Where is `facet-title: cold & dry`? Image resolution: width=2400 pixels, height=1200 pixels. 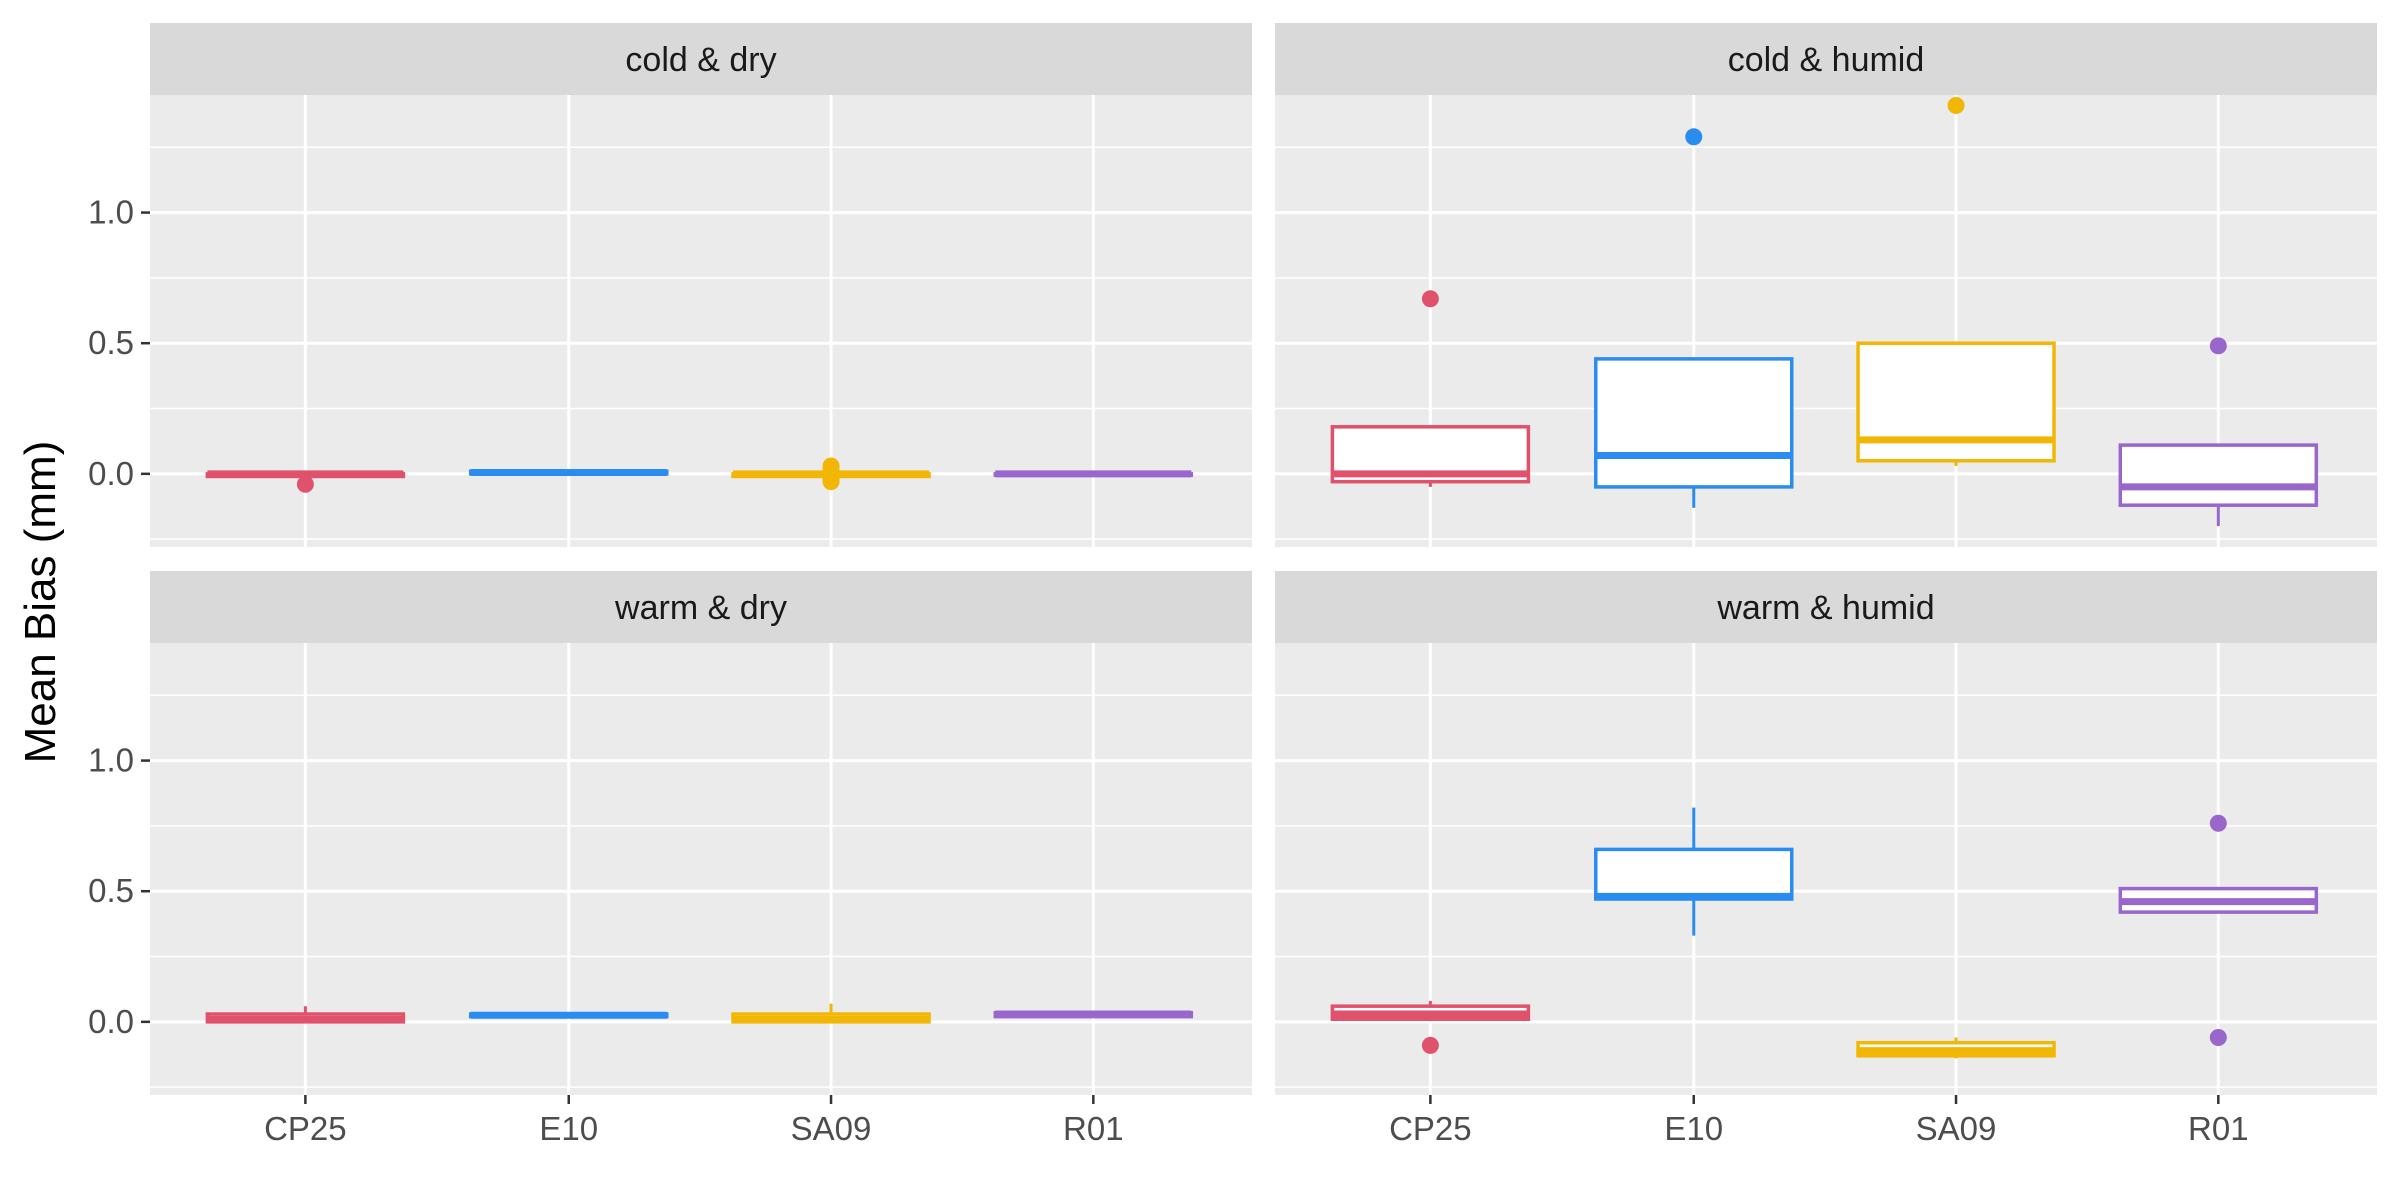 facet-title: cold & dry is located at coordinates (700, 60).